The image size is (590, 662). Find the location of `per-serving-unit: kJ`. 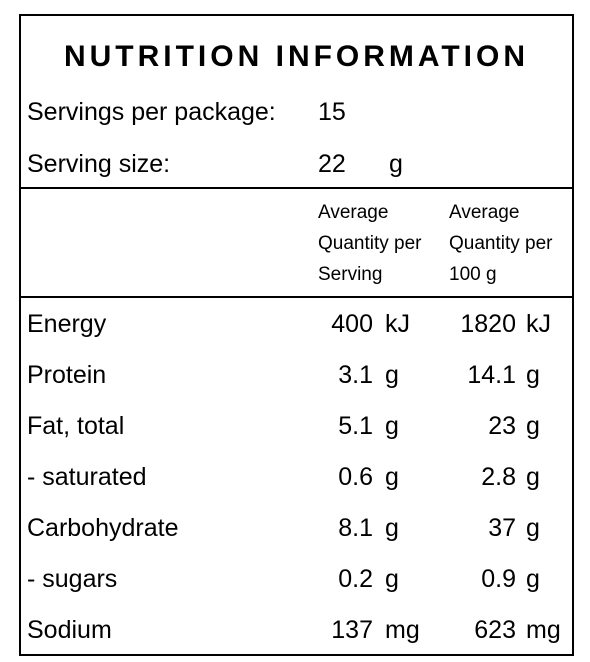

per-serving-unit: kJ is located at coordinates (397, 324).